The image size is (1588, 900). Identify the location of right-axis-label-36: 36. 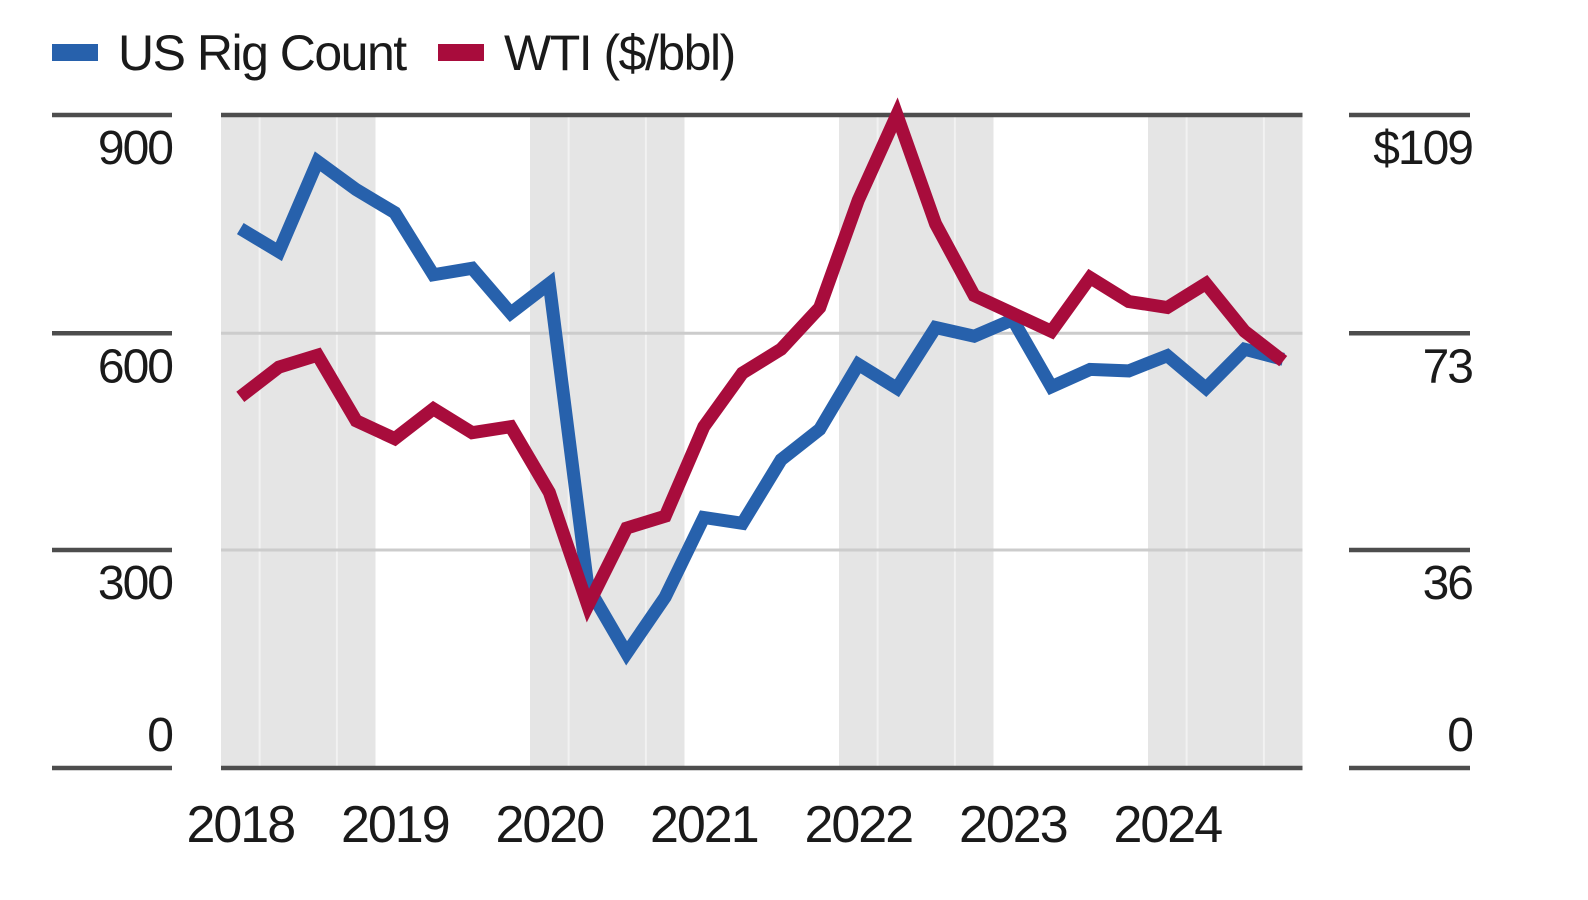
(1448, 583).